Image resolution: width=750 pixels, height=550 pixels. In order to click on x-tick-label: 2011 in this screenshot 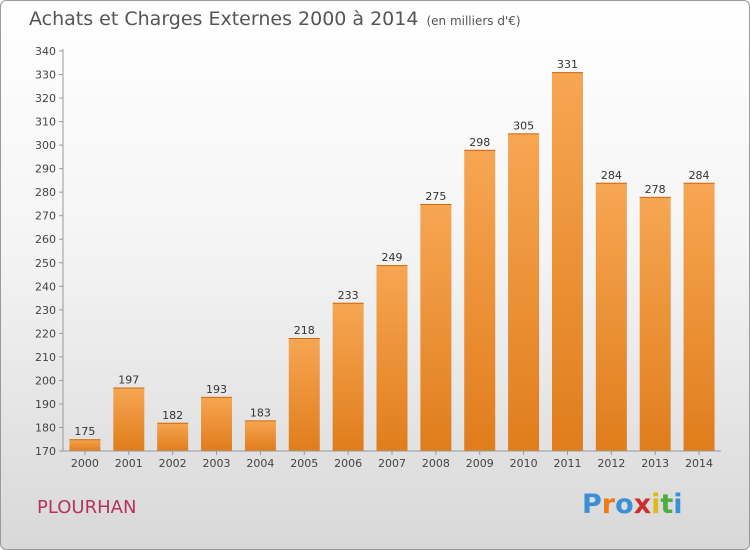, I will do `click(567, 463)`.